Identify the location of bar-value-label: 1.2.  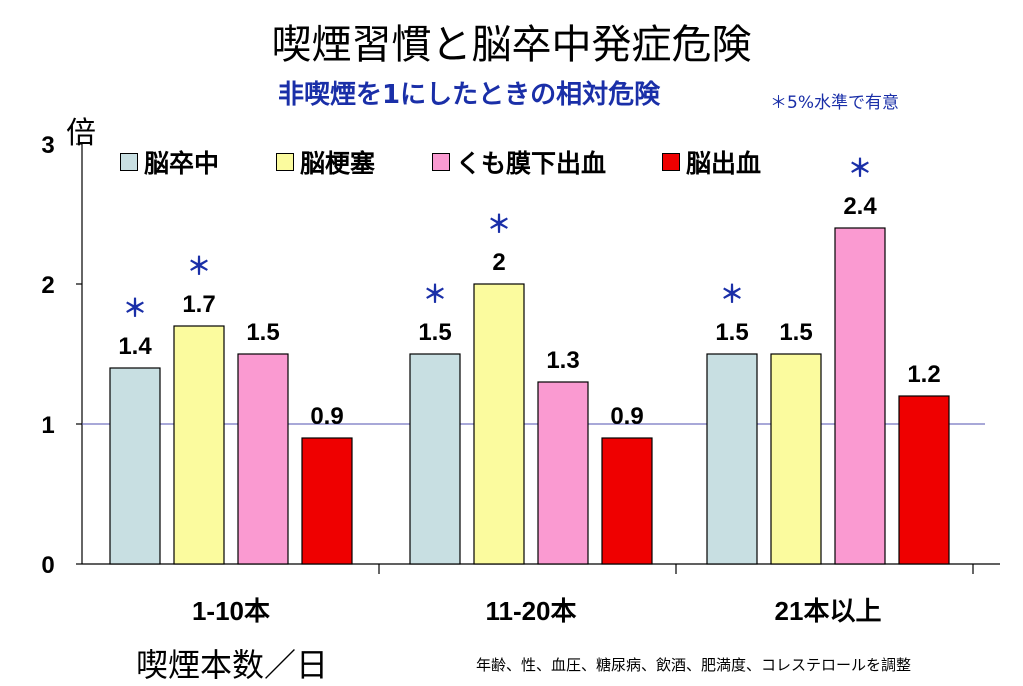
(923, 374).